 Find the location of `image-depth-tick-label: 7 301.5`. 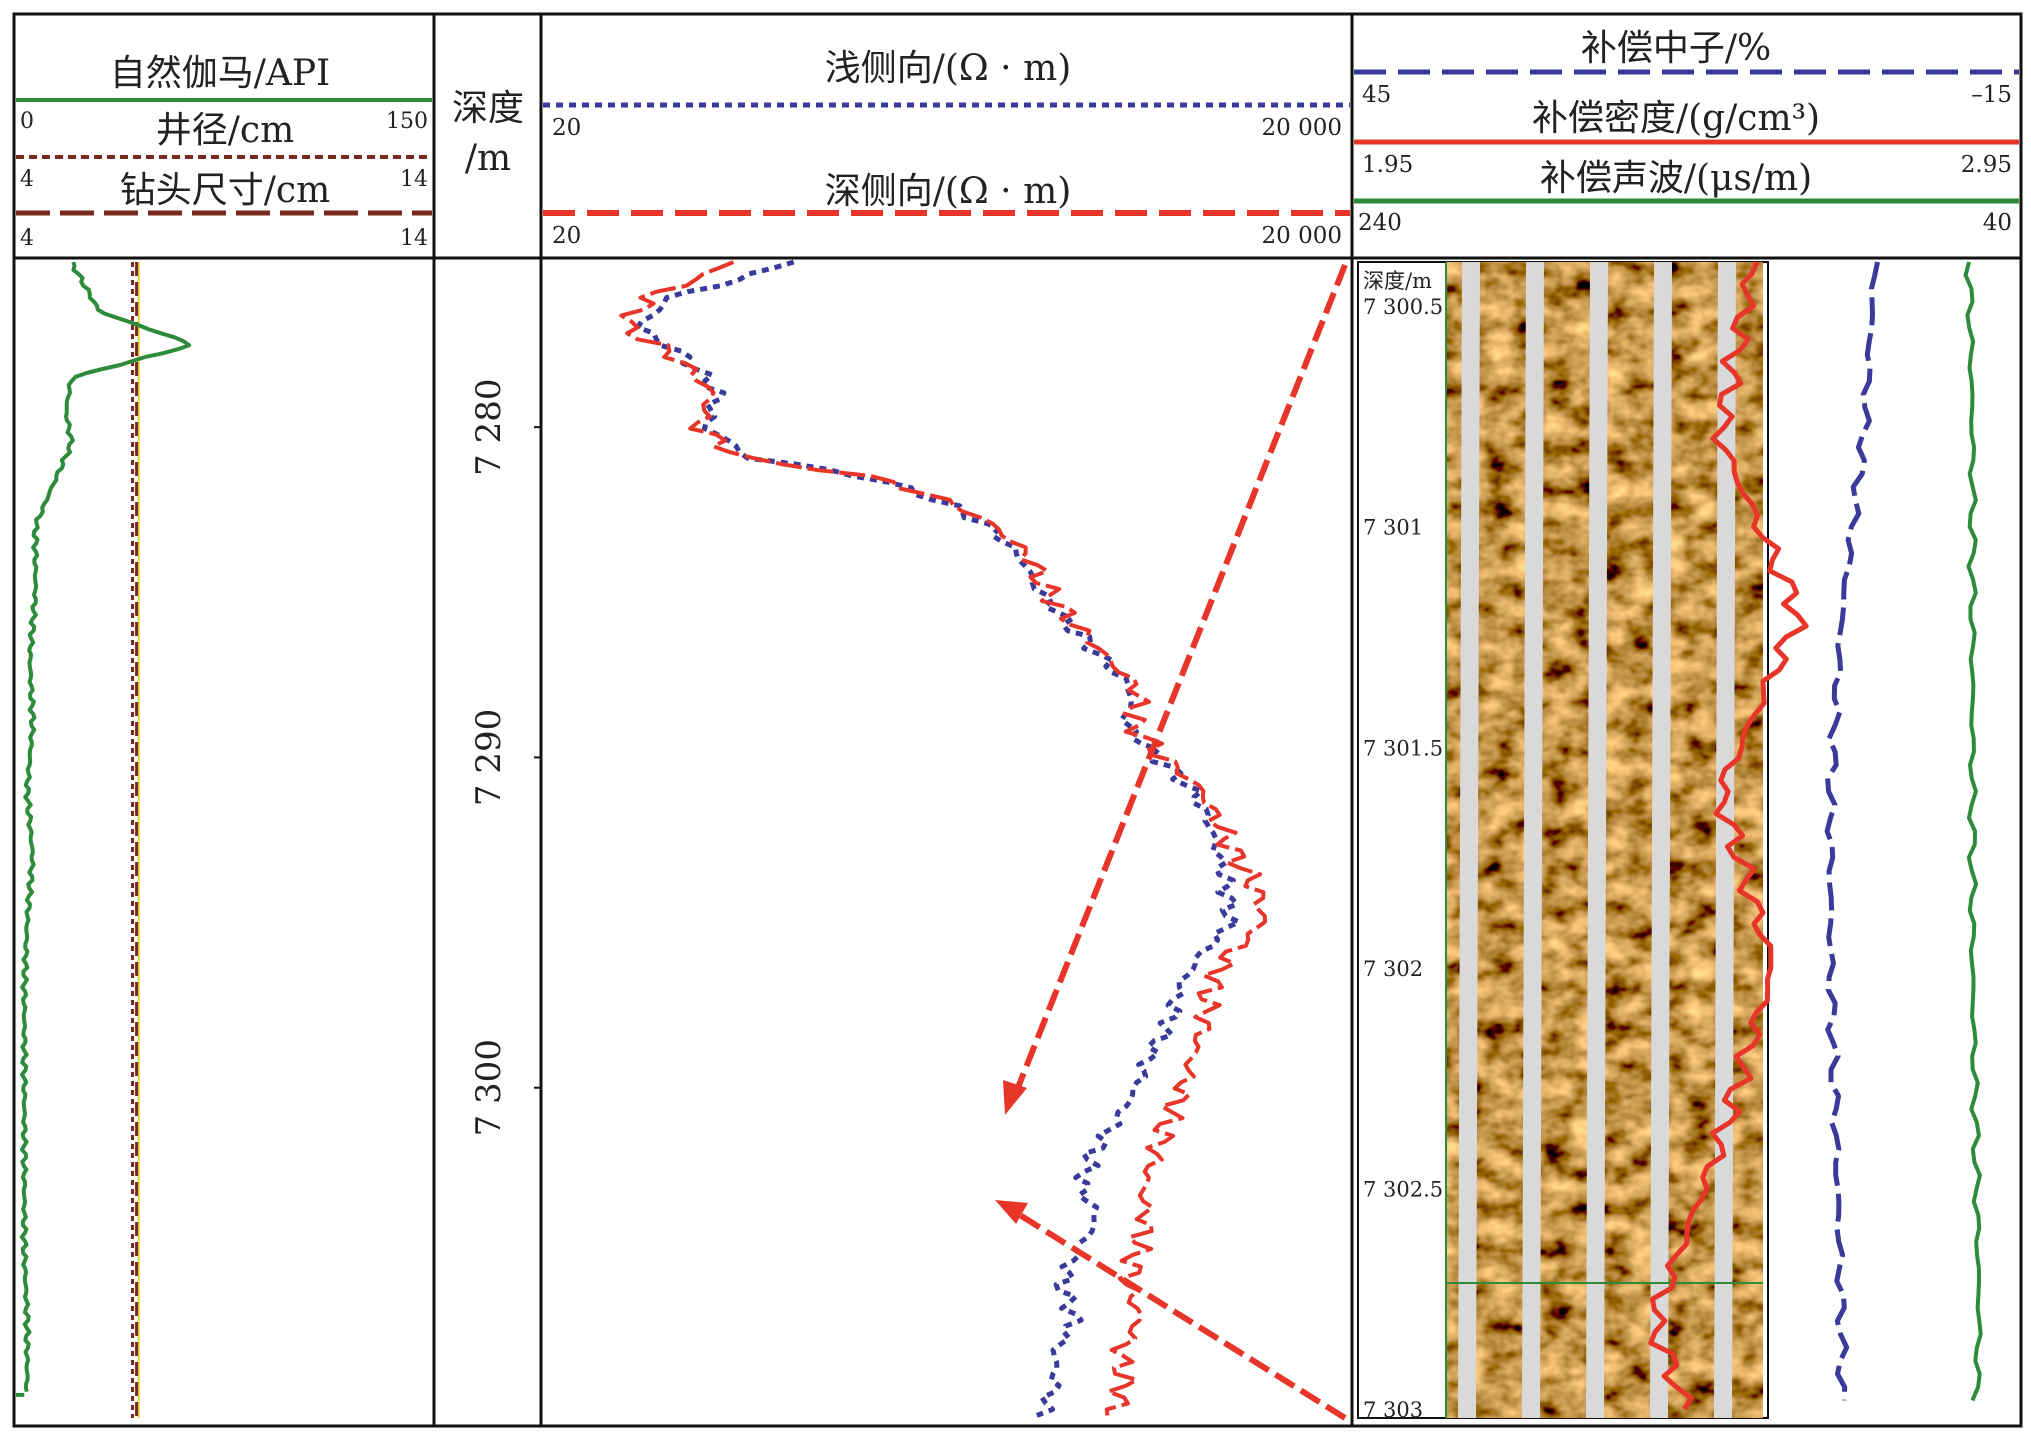

image-depth-tick-label: 7 301.5 is located at coordinates (1403, 748).